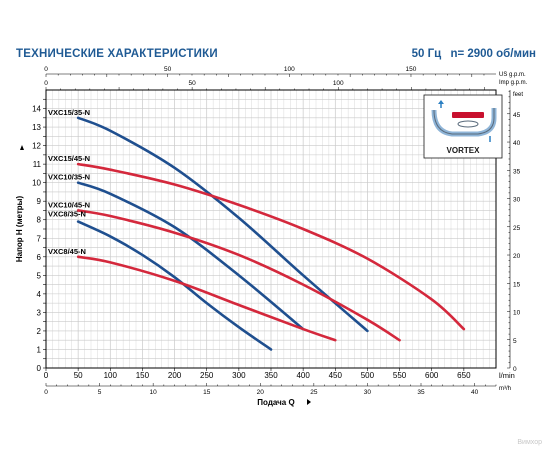 The height and width of the screenshot is (450, 550). What do you see at coordinates (67, 251) in the screenshot?
I see `series-label-vxc8-45-n: VXC8/45-N` at bounding box center [67, 251].